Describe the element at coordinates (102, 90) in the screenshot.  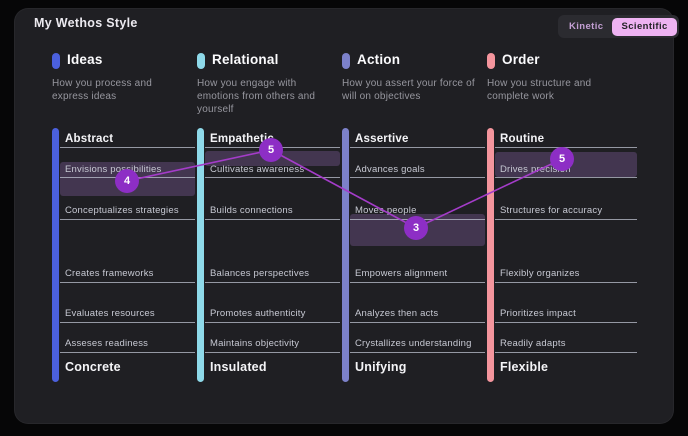
I see `category-description: How you process and express ideas` at that location.